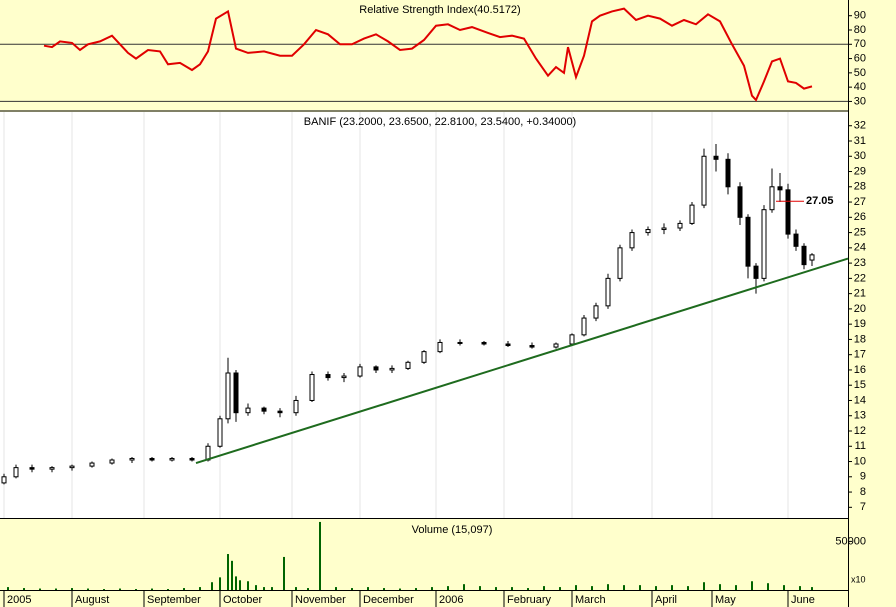  I want to click on x-tick-label: 2005, so click(19, 600).